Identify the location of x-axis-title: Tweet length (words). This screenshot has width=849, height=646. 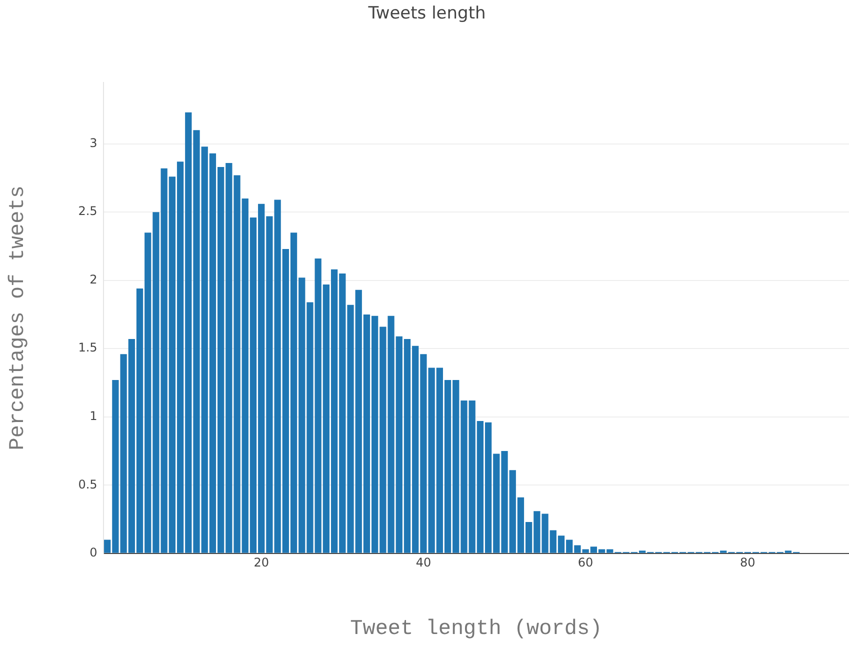
(476, 629).